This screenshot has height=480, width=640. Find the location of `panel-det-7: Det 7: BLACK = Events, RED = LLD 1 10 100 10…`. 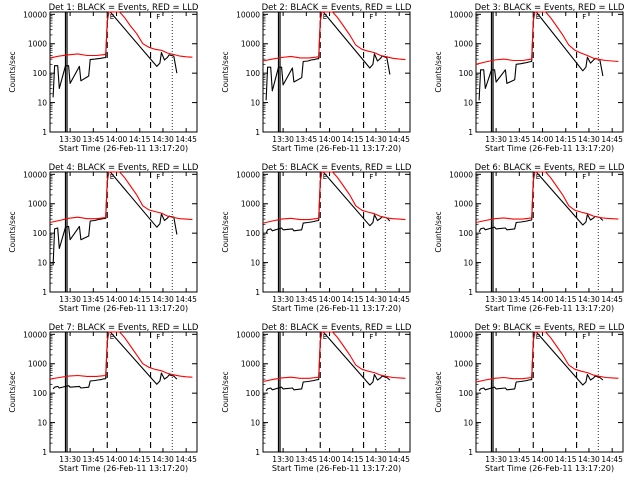

panel-det-7: Det 7: BLACK = Events, RED = LLD 1 10 100 10… is located at coordinates (103, 398).